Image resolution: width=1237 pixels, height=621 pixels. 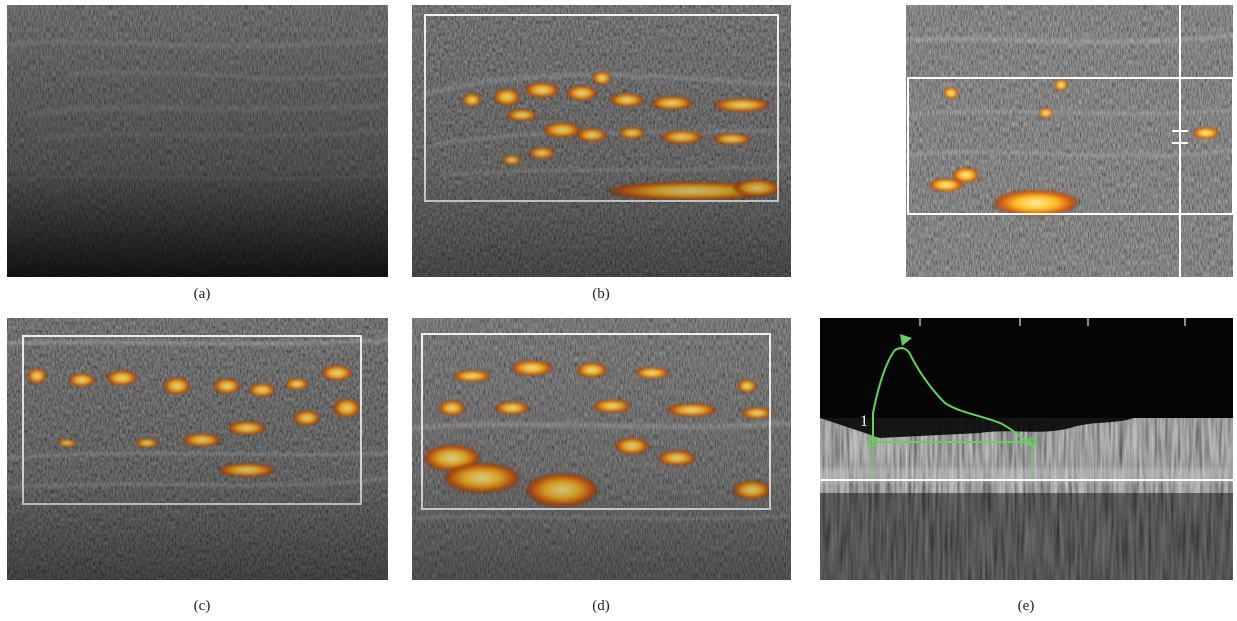 I want to click on doppler-flow-signals, so click(x=1074, y=148).